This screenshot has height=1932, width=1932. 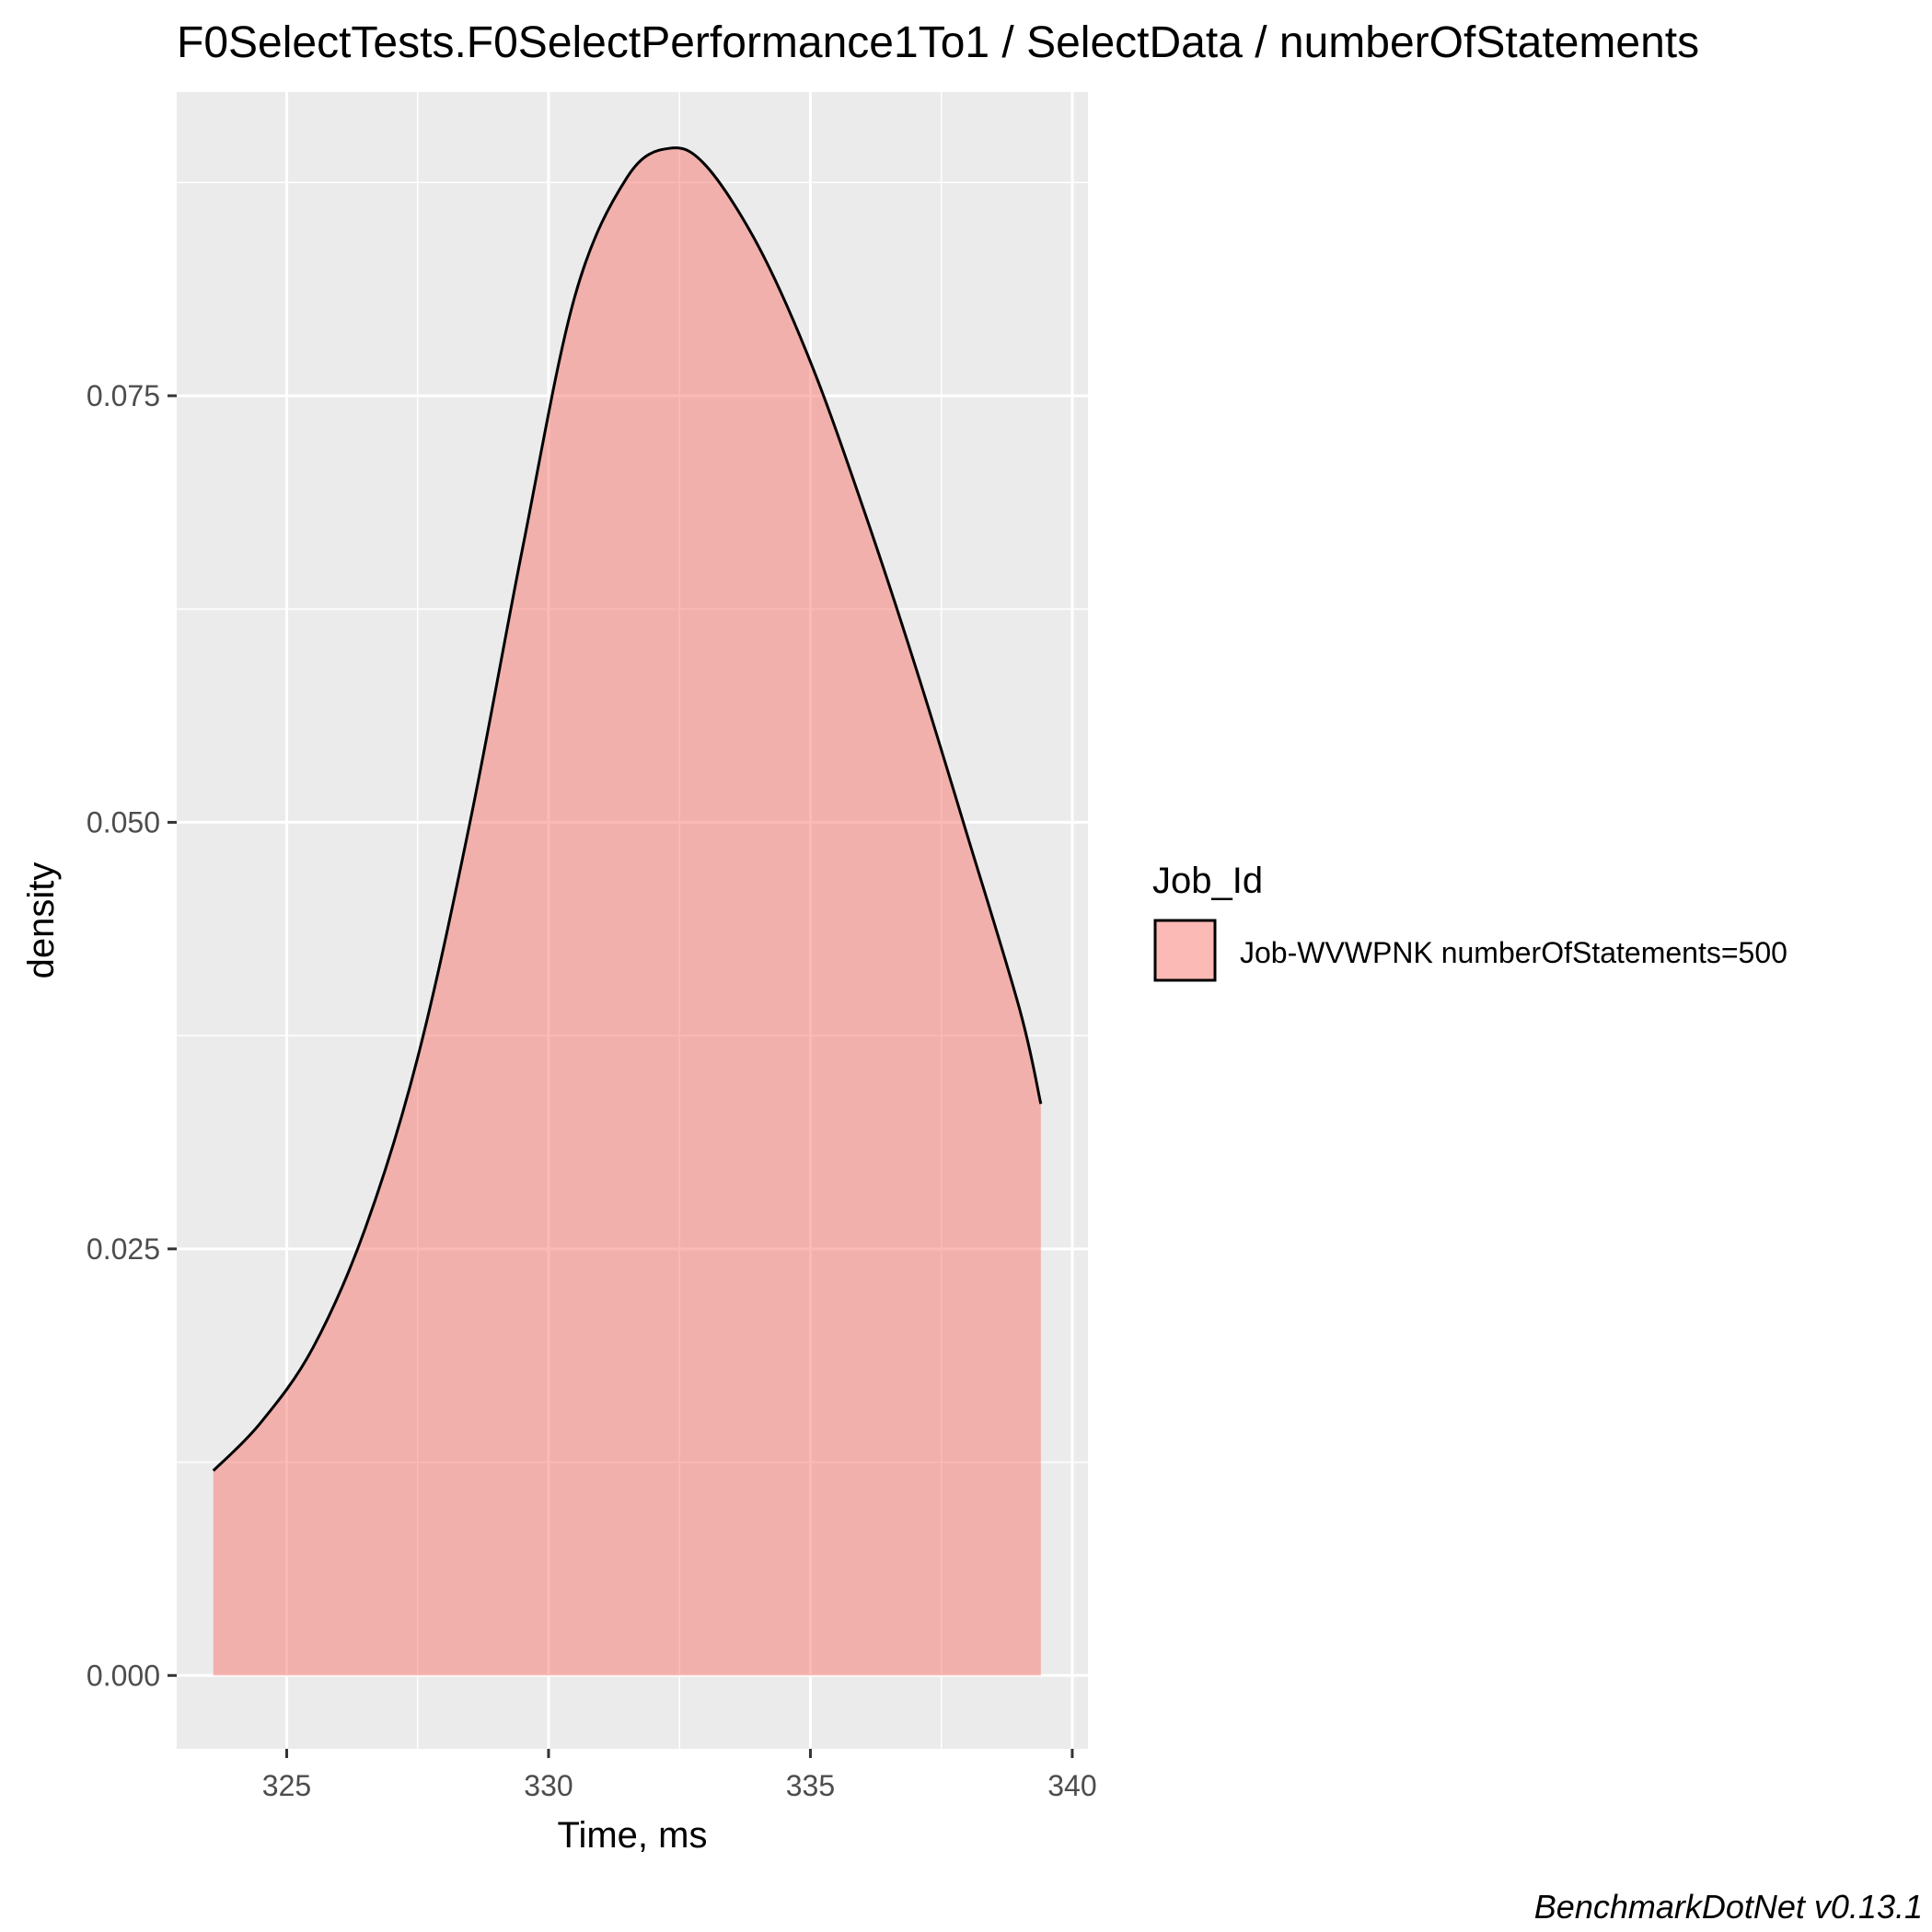 What do you see at coordinates (287, 1785) in the screenshot?
I see `x-tick-label: 325` at bounding box center [287, 1785].